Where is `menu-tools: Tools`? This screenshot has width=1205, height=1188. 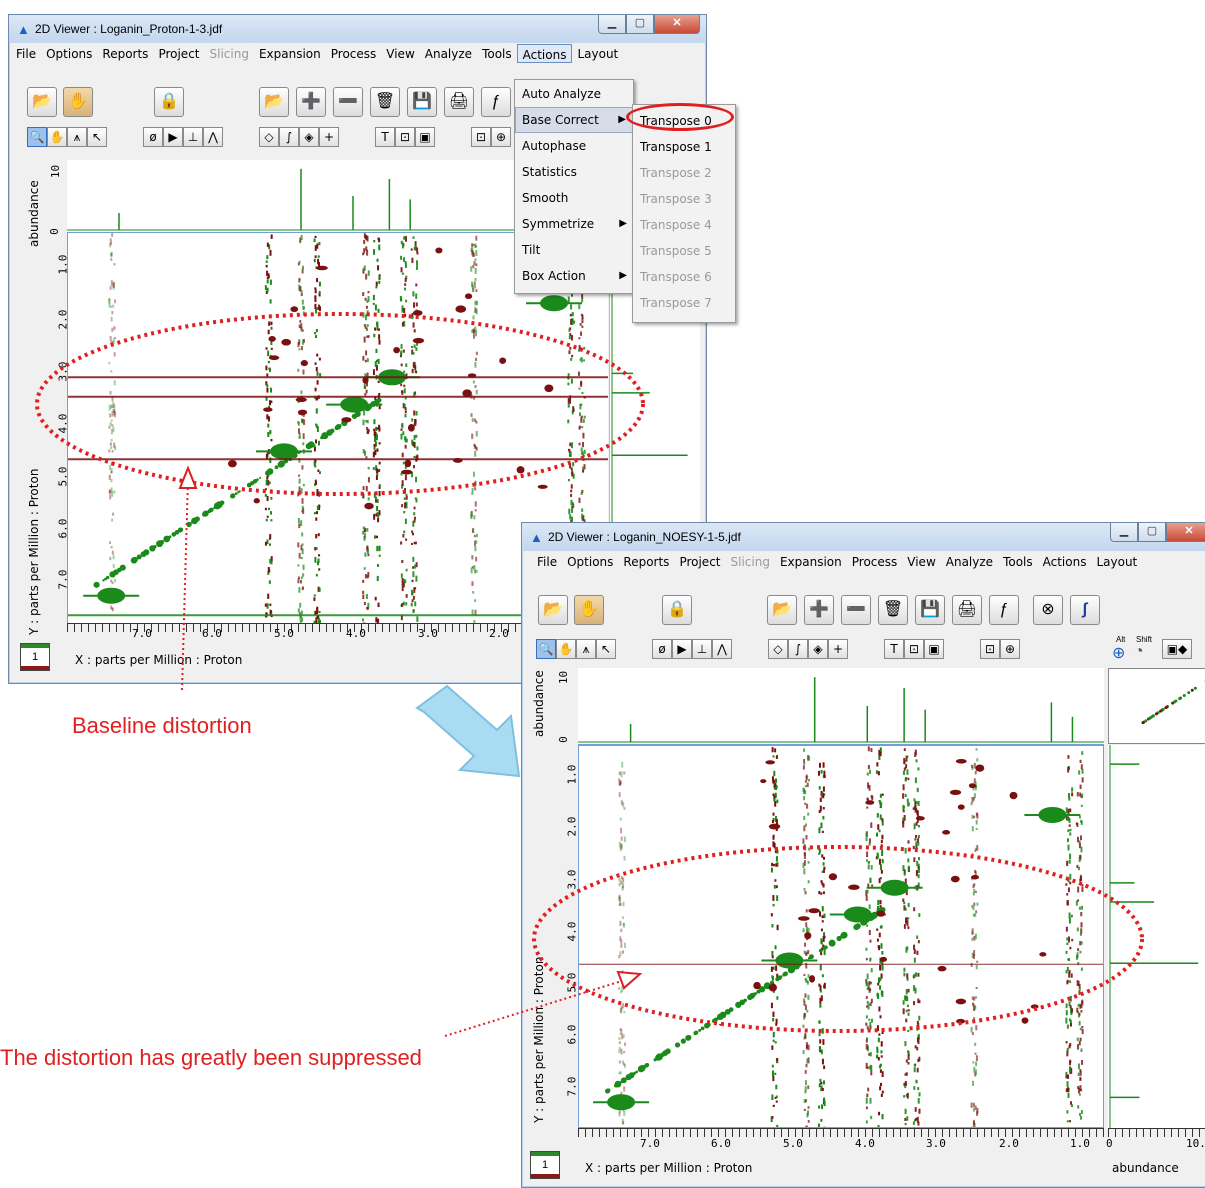 menu-tools: Tools is located at coordinates (1018, 561).